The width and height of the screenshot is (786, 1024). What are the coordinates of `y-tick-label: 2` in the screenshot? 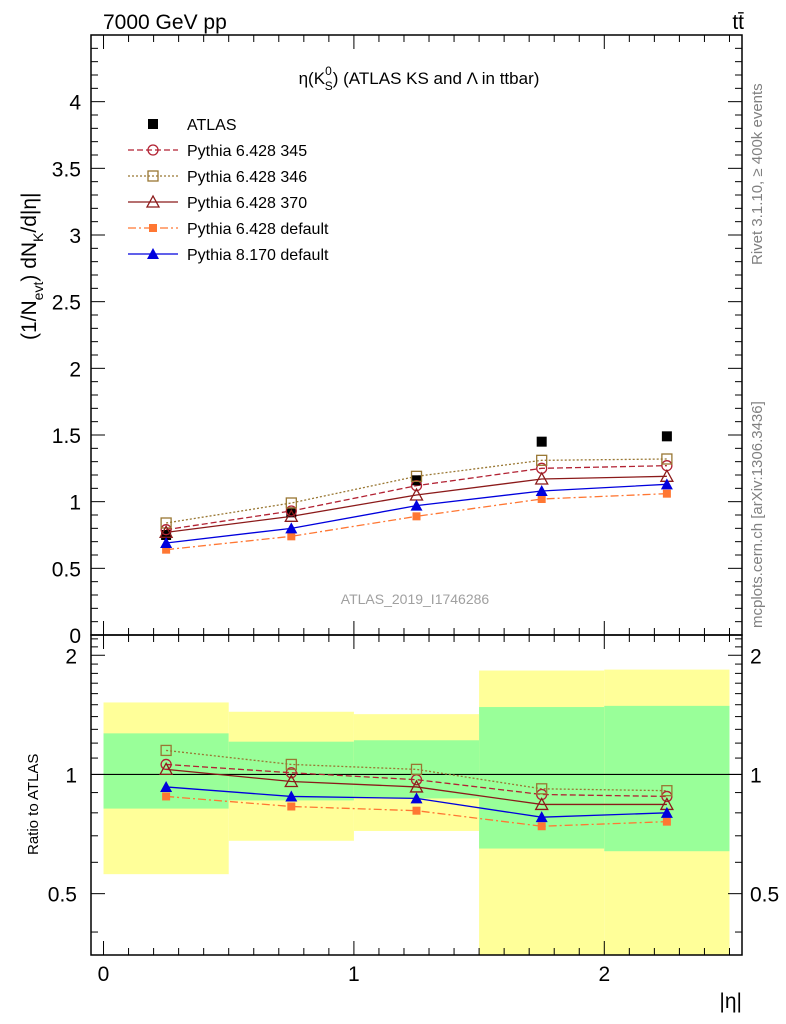 It's located at (75, 369).